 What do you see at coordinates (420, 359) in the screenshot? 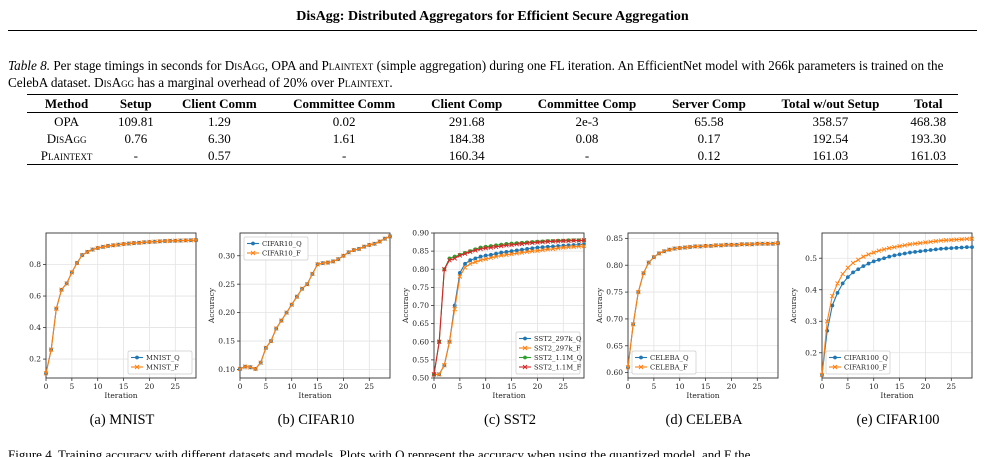
I see `y-tick-label: 0.55` at bounding box center [420, 359].